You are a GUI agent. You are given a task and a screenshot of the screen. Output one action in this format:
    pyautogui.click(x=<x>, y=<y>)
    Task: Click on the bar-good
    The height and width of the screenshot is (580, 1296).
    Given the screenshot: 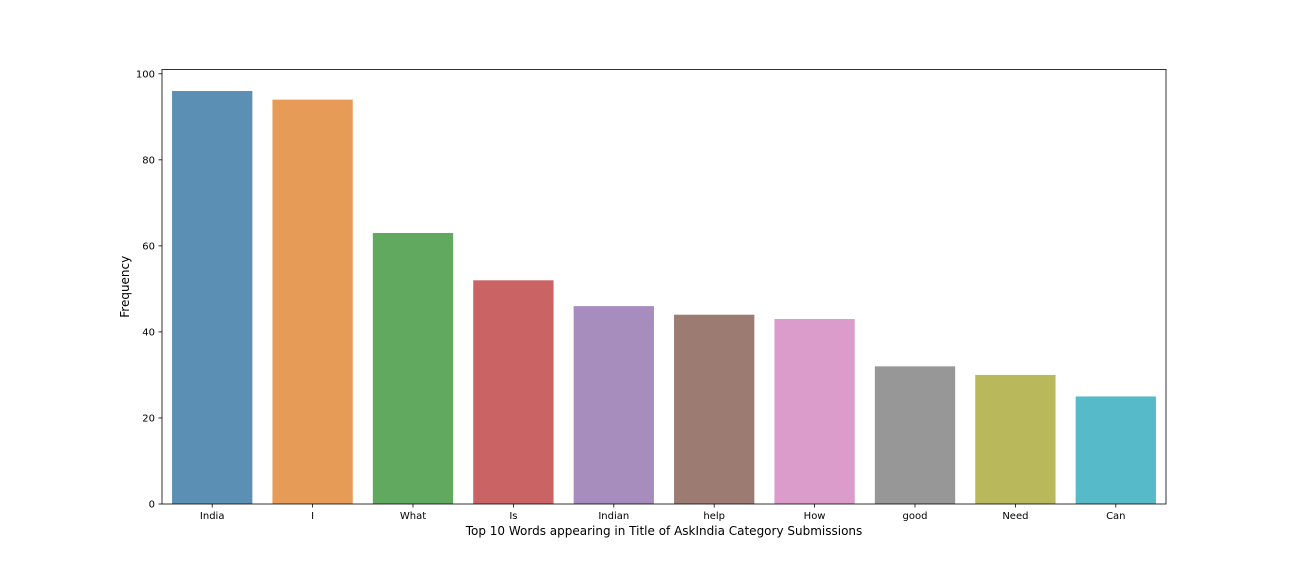 What is the action you would take?
    pyautogui.click(x=915, y=435)
    